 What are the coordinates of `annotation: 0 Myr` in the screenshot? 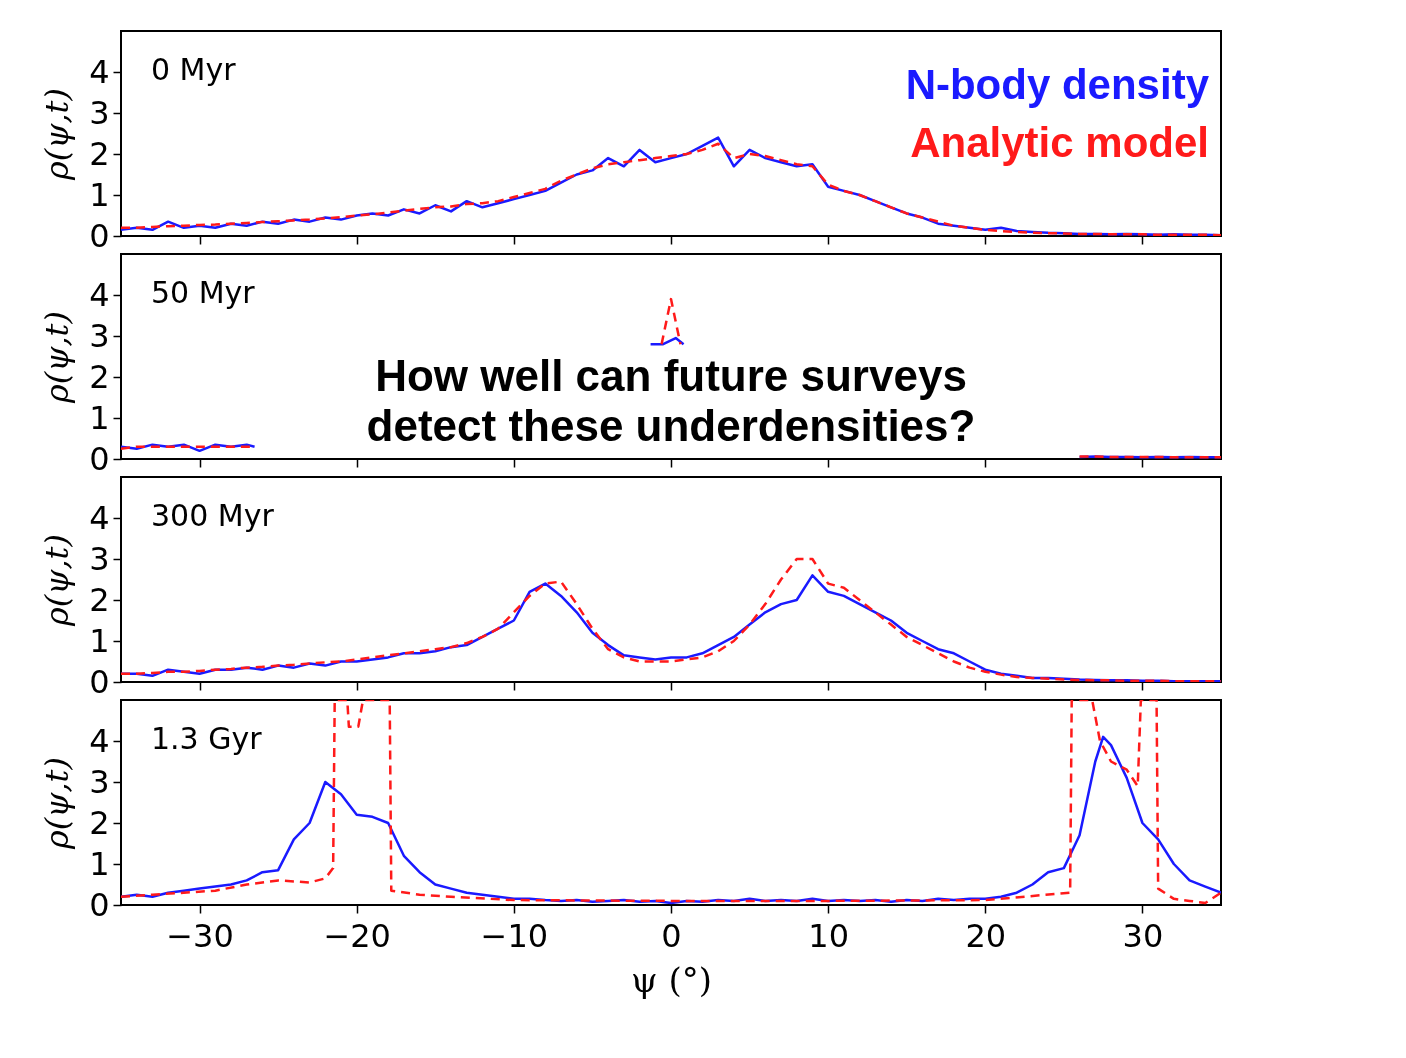 It's located at (194, 69).